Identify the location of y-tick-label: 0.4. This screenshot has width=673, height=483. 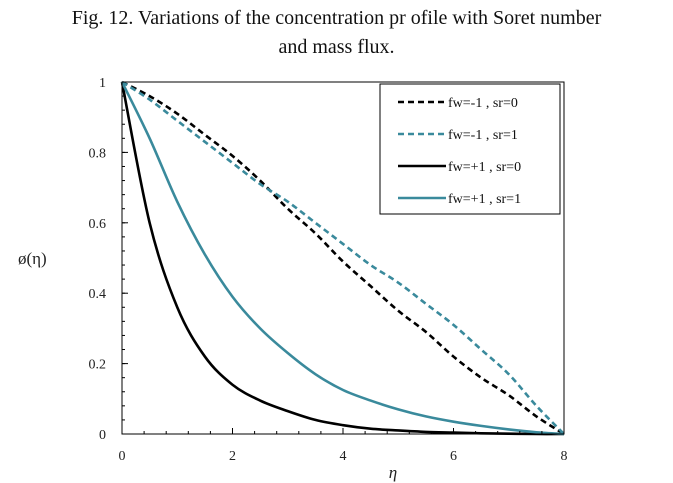
(98, 294).